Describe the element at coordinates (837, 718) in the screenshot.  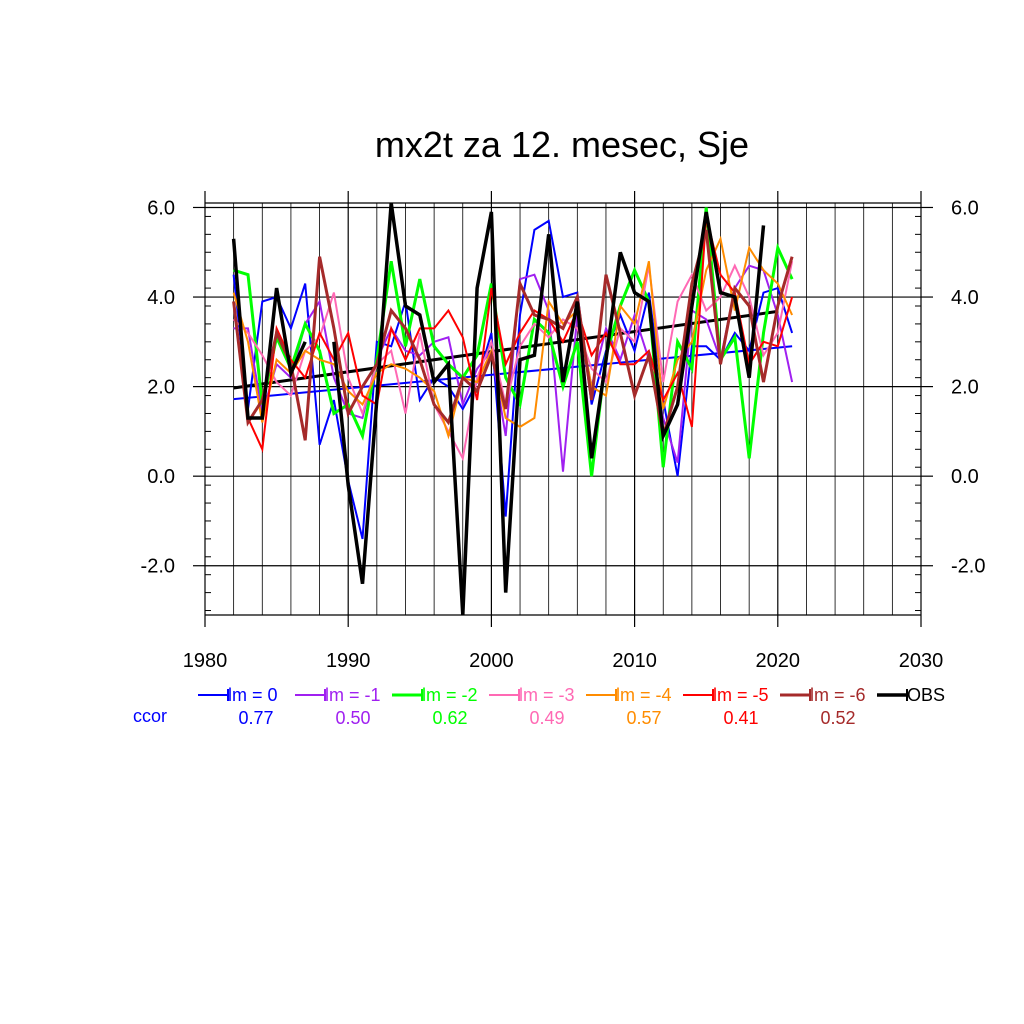
I see `legend-ccor-value: 0.52` at that location.